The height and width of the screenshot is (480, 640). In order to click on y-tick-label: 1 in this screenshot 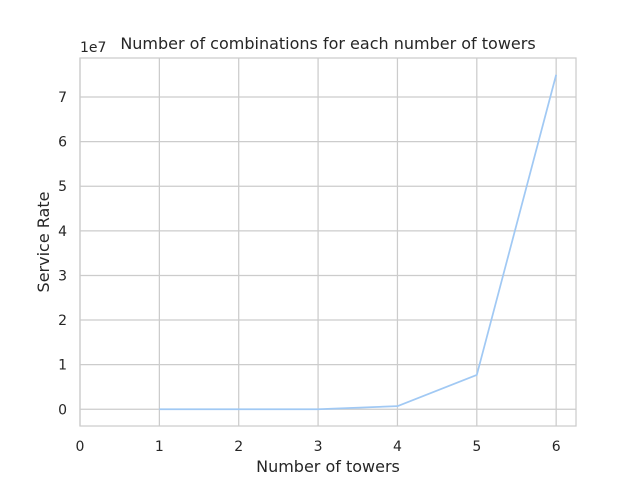, I will do `click(62, 366)`.